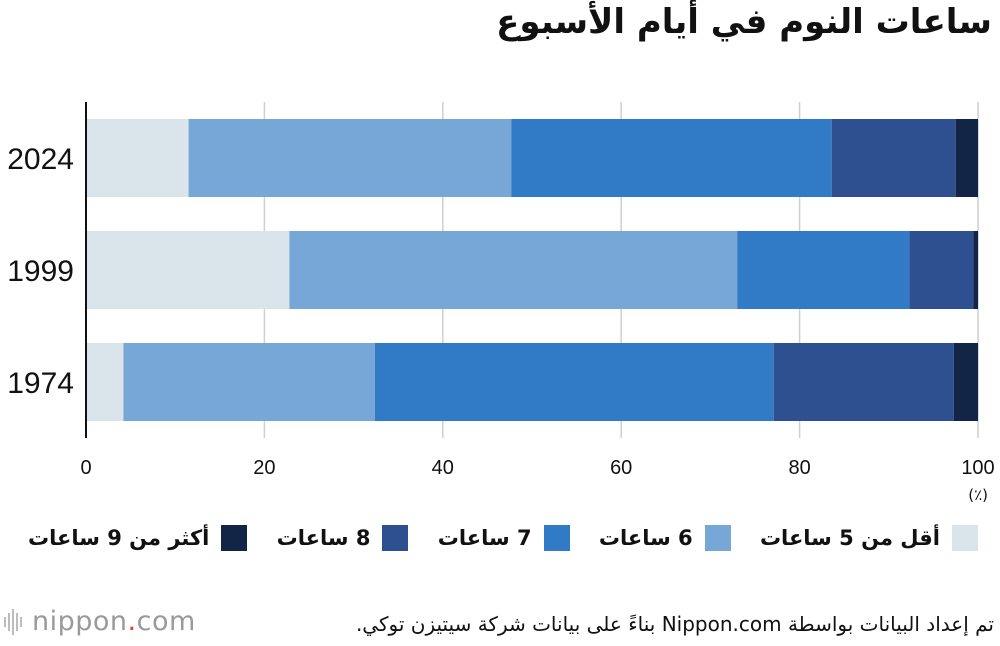 The height and width of the screenshot is (646, 1000). I want to click on logo-text: nippon.com, so click(114, 621).